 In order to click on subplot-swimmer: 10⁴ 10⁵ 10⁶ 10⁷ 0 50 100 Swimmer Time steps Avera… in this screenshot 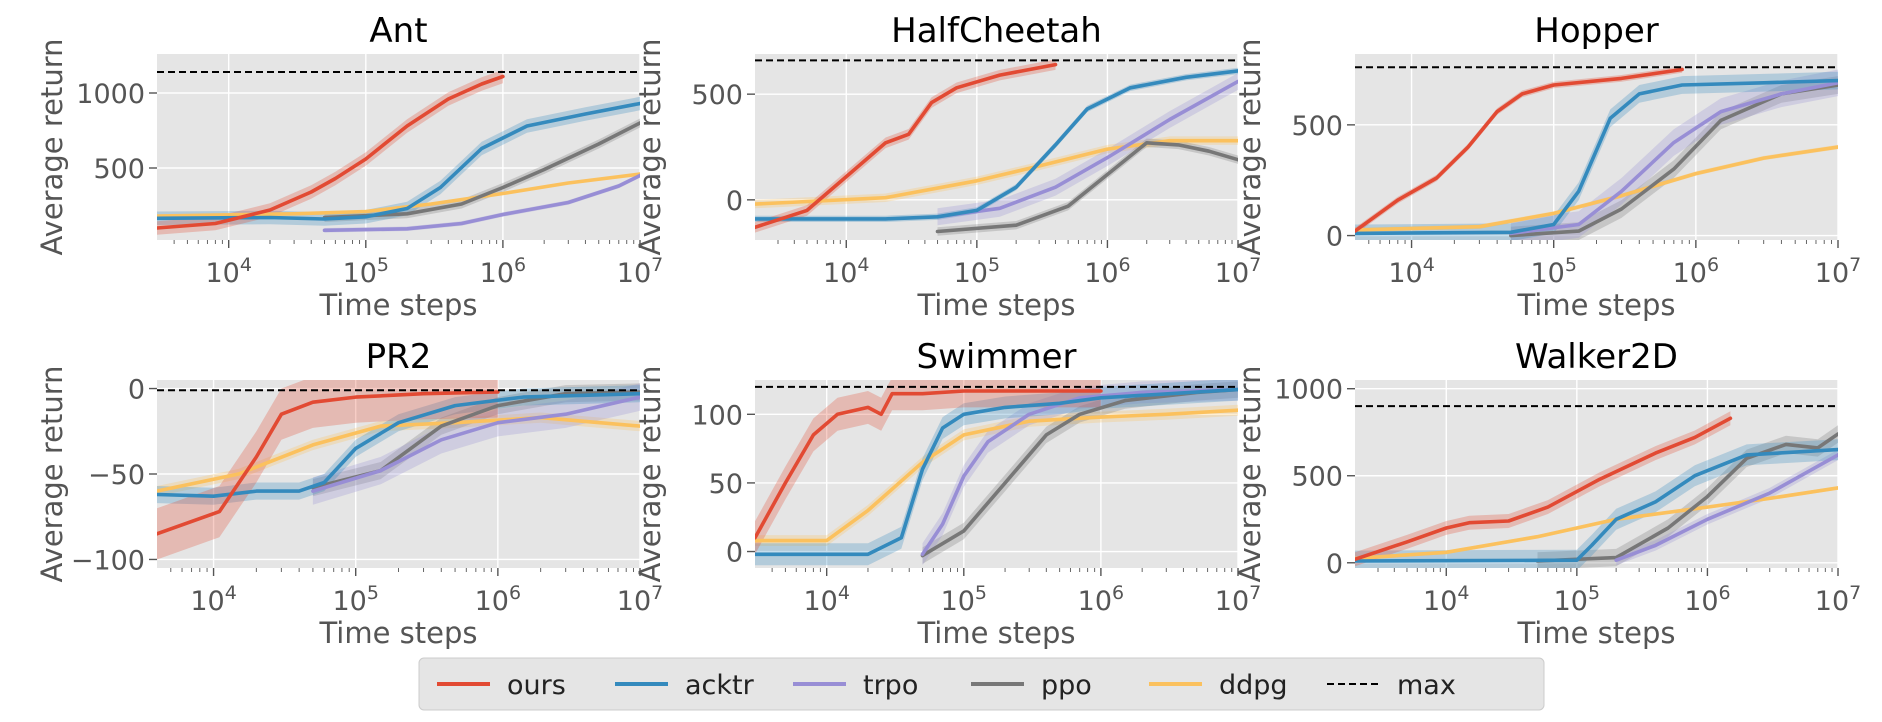, I will do `click(947, 493)`.